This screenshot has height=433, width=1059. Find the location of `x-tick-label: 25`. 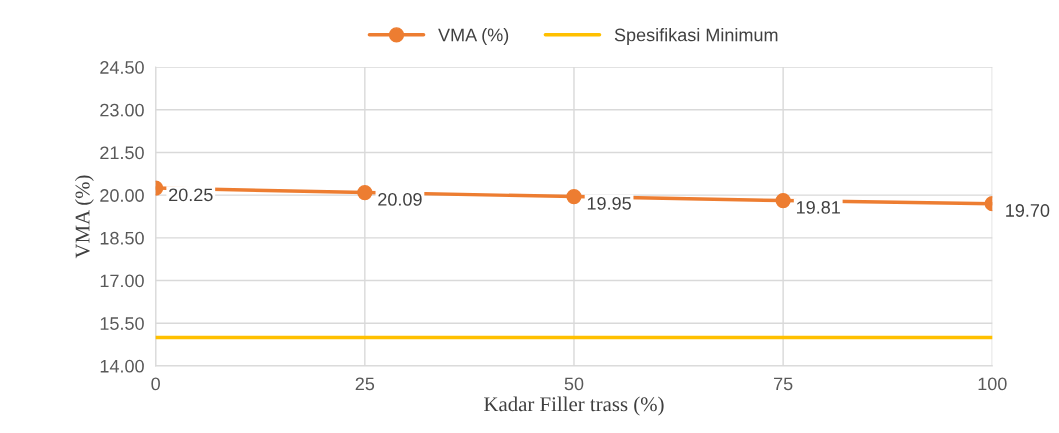

x-tick-label: 25 is located at coordinates (365, 384).